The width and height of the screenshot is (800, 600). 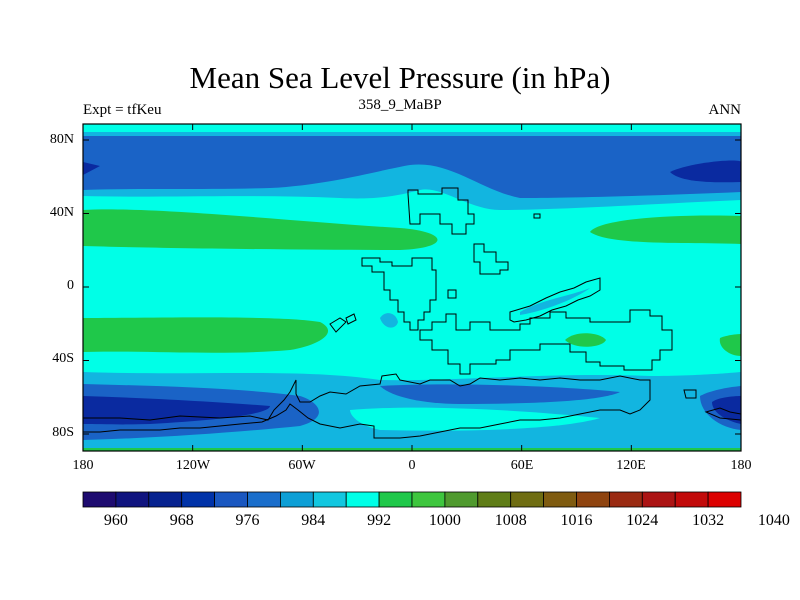 What do you see at coordinates (91, 168) in the screenshot?
I see `west-deep-low` at bounding box center [91, 168].